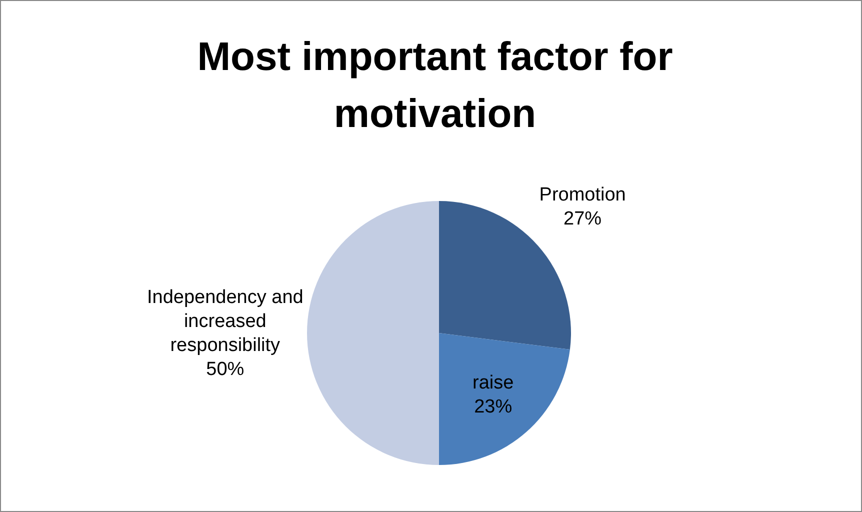 The image size is (862, 512). Describe the element at coordinates (493, 382) in the screenshot. I see `slice-label: raise` at that location.